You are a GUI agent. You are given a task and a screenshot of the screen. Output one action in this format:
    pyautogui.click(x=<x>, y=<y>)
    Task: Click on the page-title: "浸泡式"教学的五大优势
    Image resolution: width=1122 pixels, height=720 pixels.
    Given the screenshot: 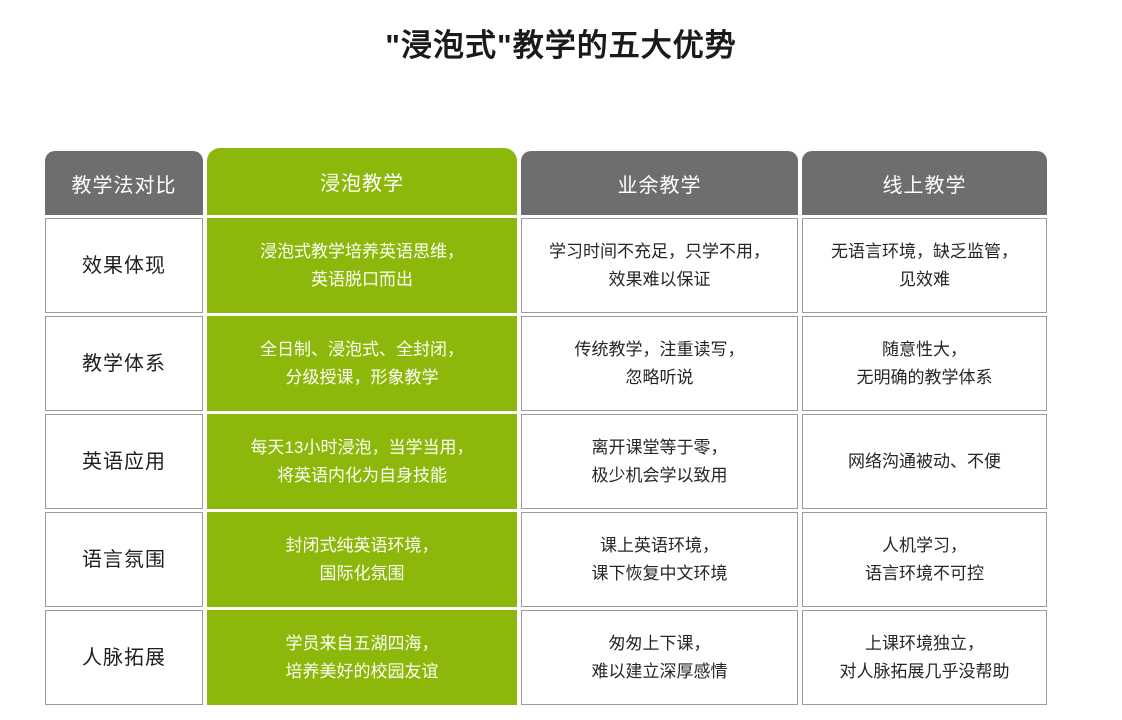 What is the action you would take?
    pyautogui.click(x=561, y=45)
    